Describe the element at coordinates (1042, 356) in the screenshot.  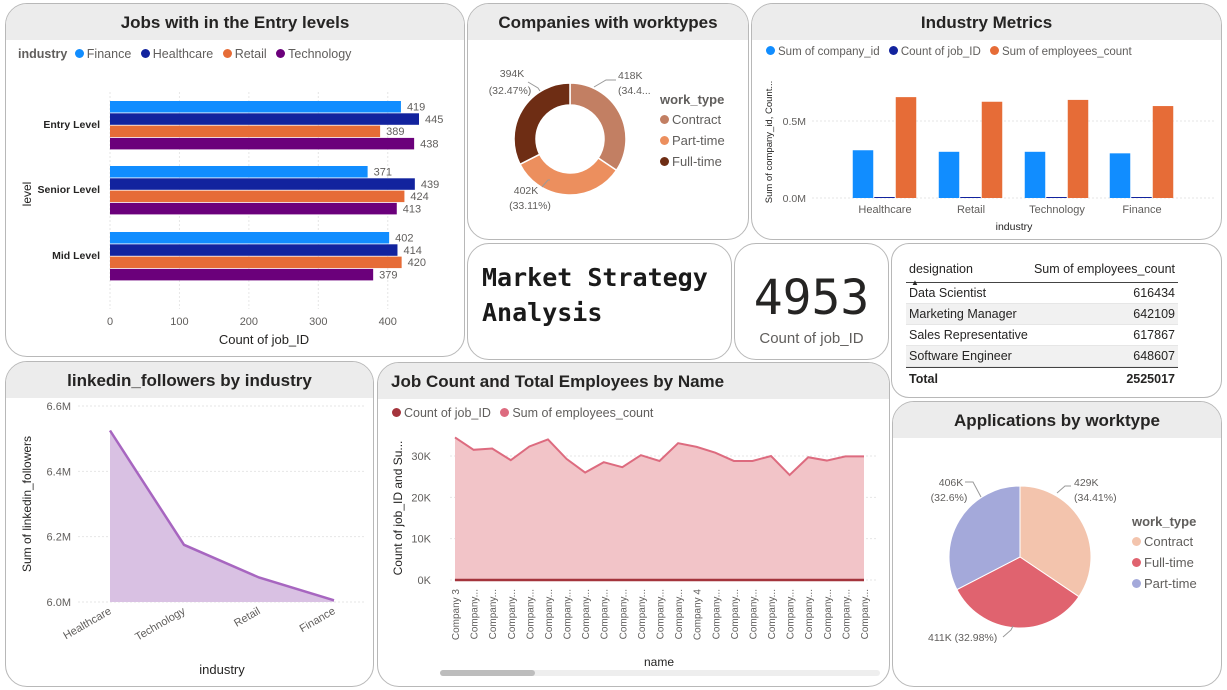
I see `table-row: Software Engineer 648607` at that location.